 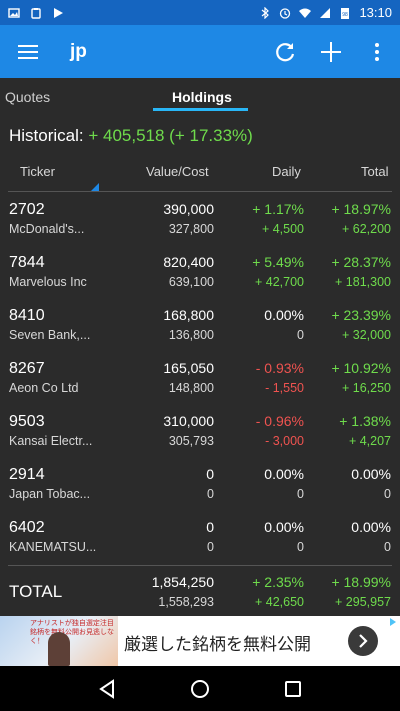 I want to click on holding-value: 168,800, so click(x=188, y=315).